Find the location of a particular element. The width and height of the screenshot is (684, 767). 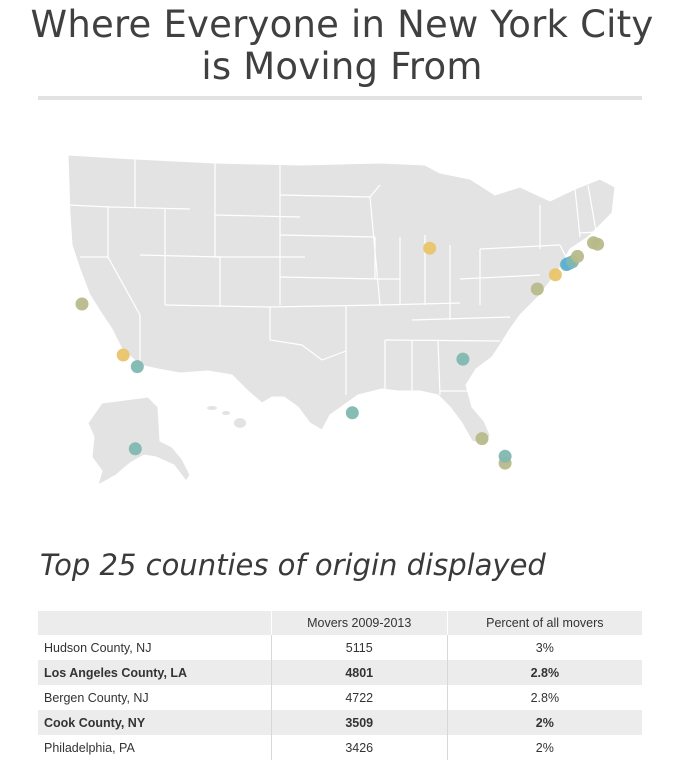

header-movers: Movers 2009-2013 is located at coordinates (359, 623).